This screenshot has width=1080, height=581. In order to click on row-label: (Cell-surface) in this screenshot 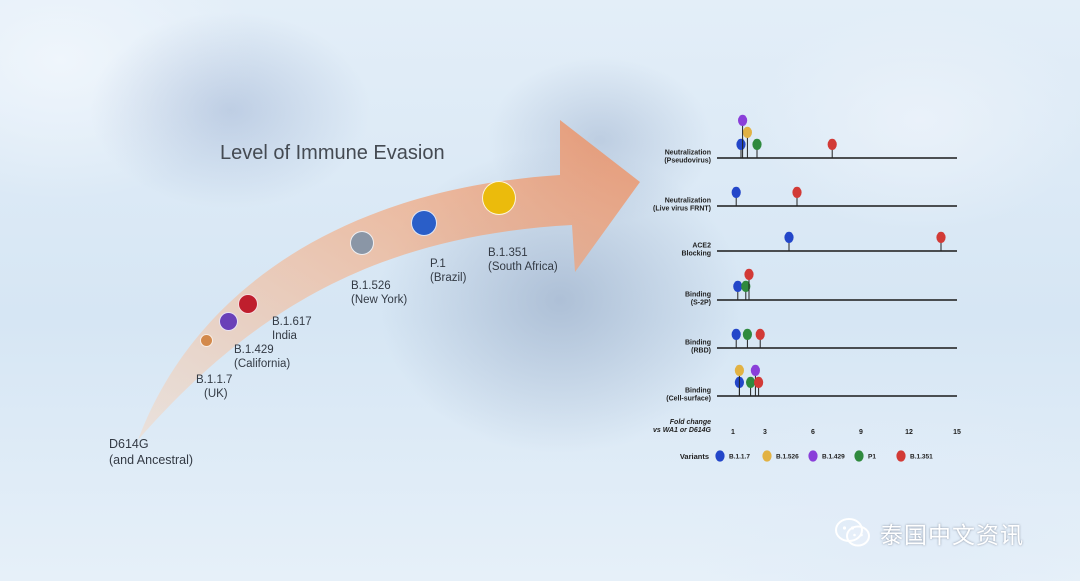, I will do `click(688, 399)`.